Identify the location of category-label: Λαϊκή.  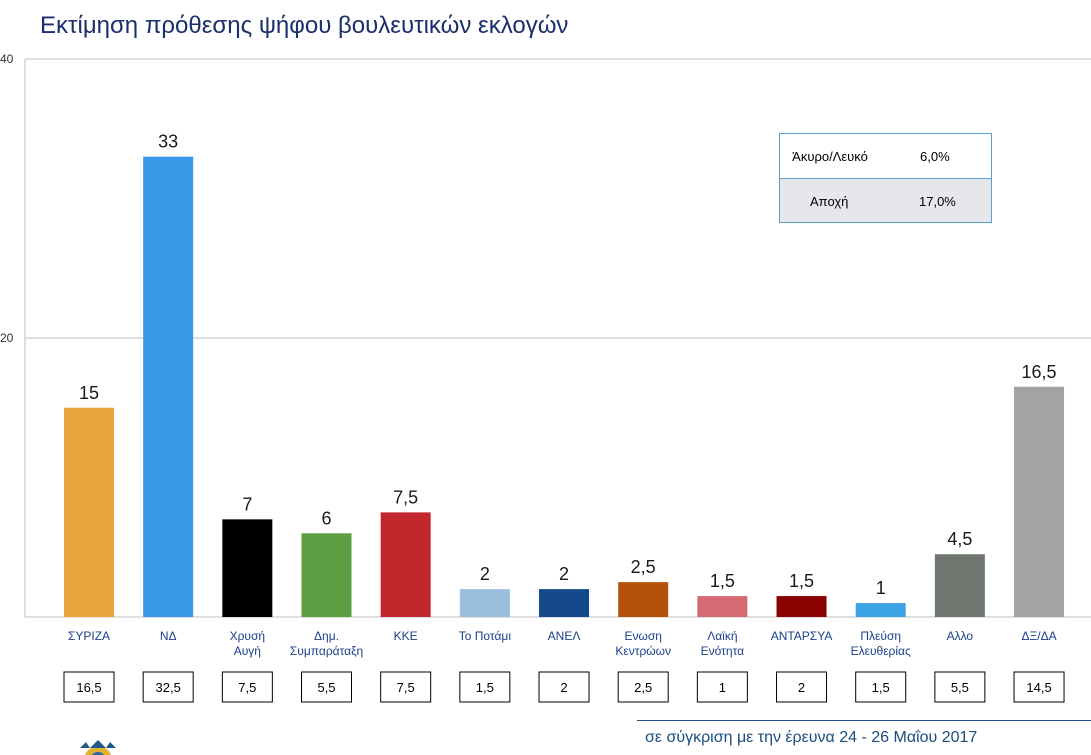
(722, 636).